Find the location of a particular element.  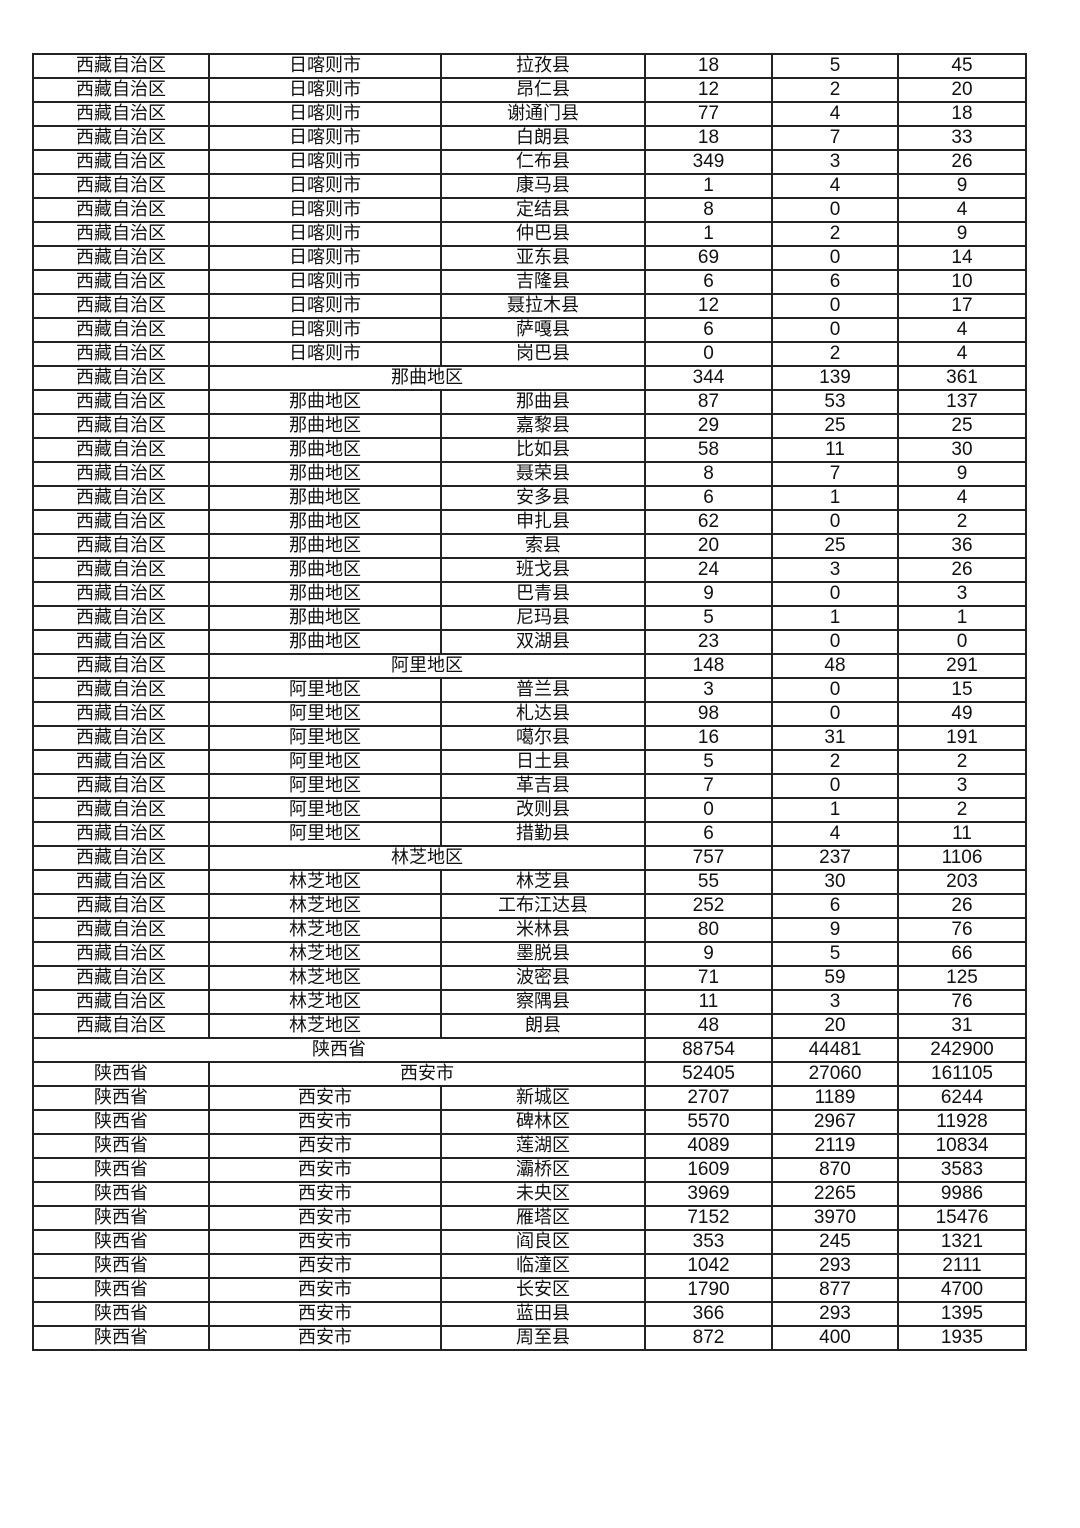

value-3-cell: 14 is located at coordinates (962, 258).